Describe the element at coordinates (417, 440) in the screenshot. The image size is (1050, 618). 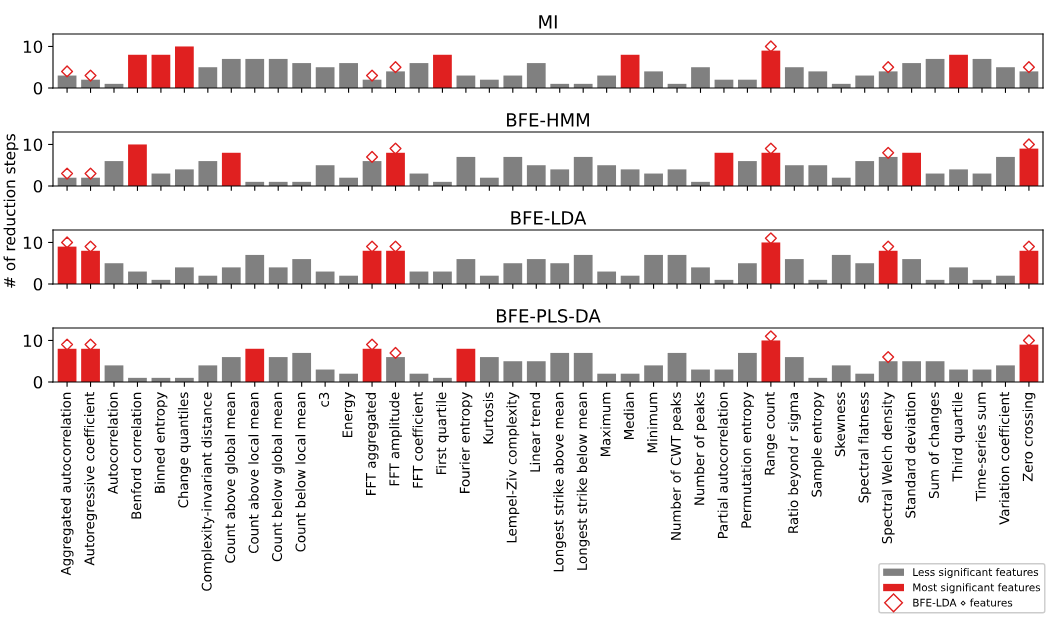
I see `x-tick-label: FFT coefficient` at that location.